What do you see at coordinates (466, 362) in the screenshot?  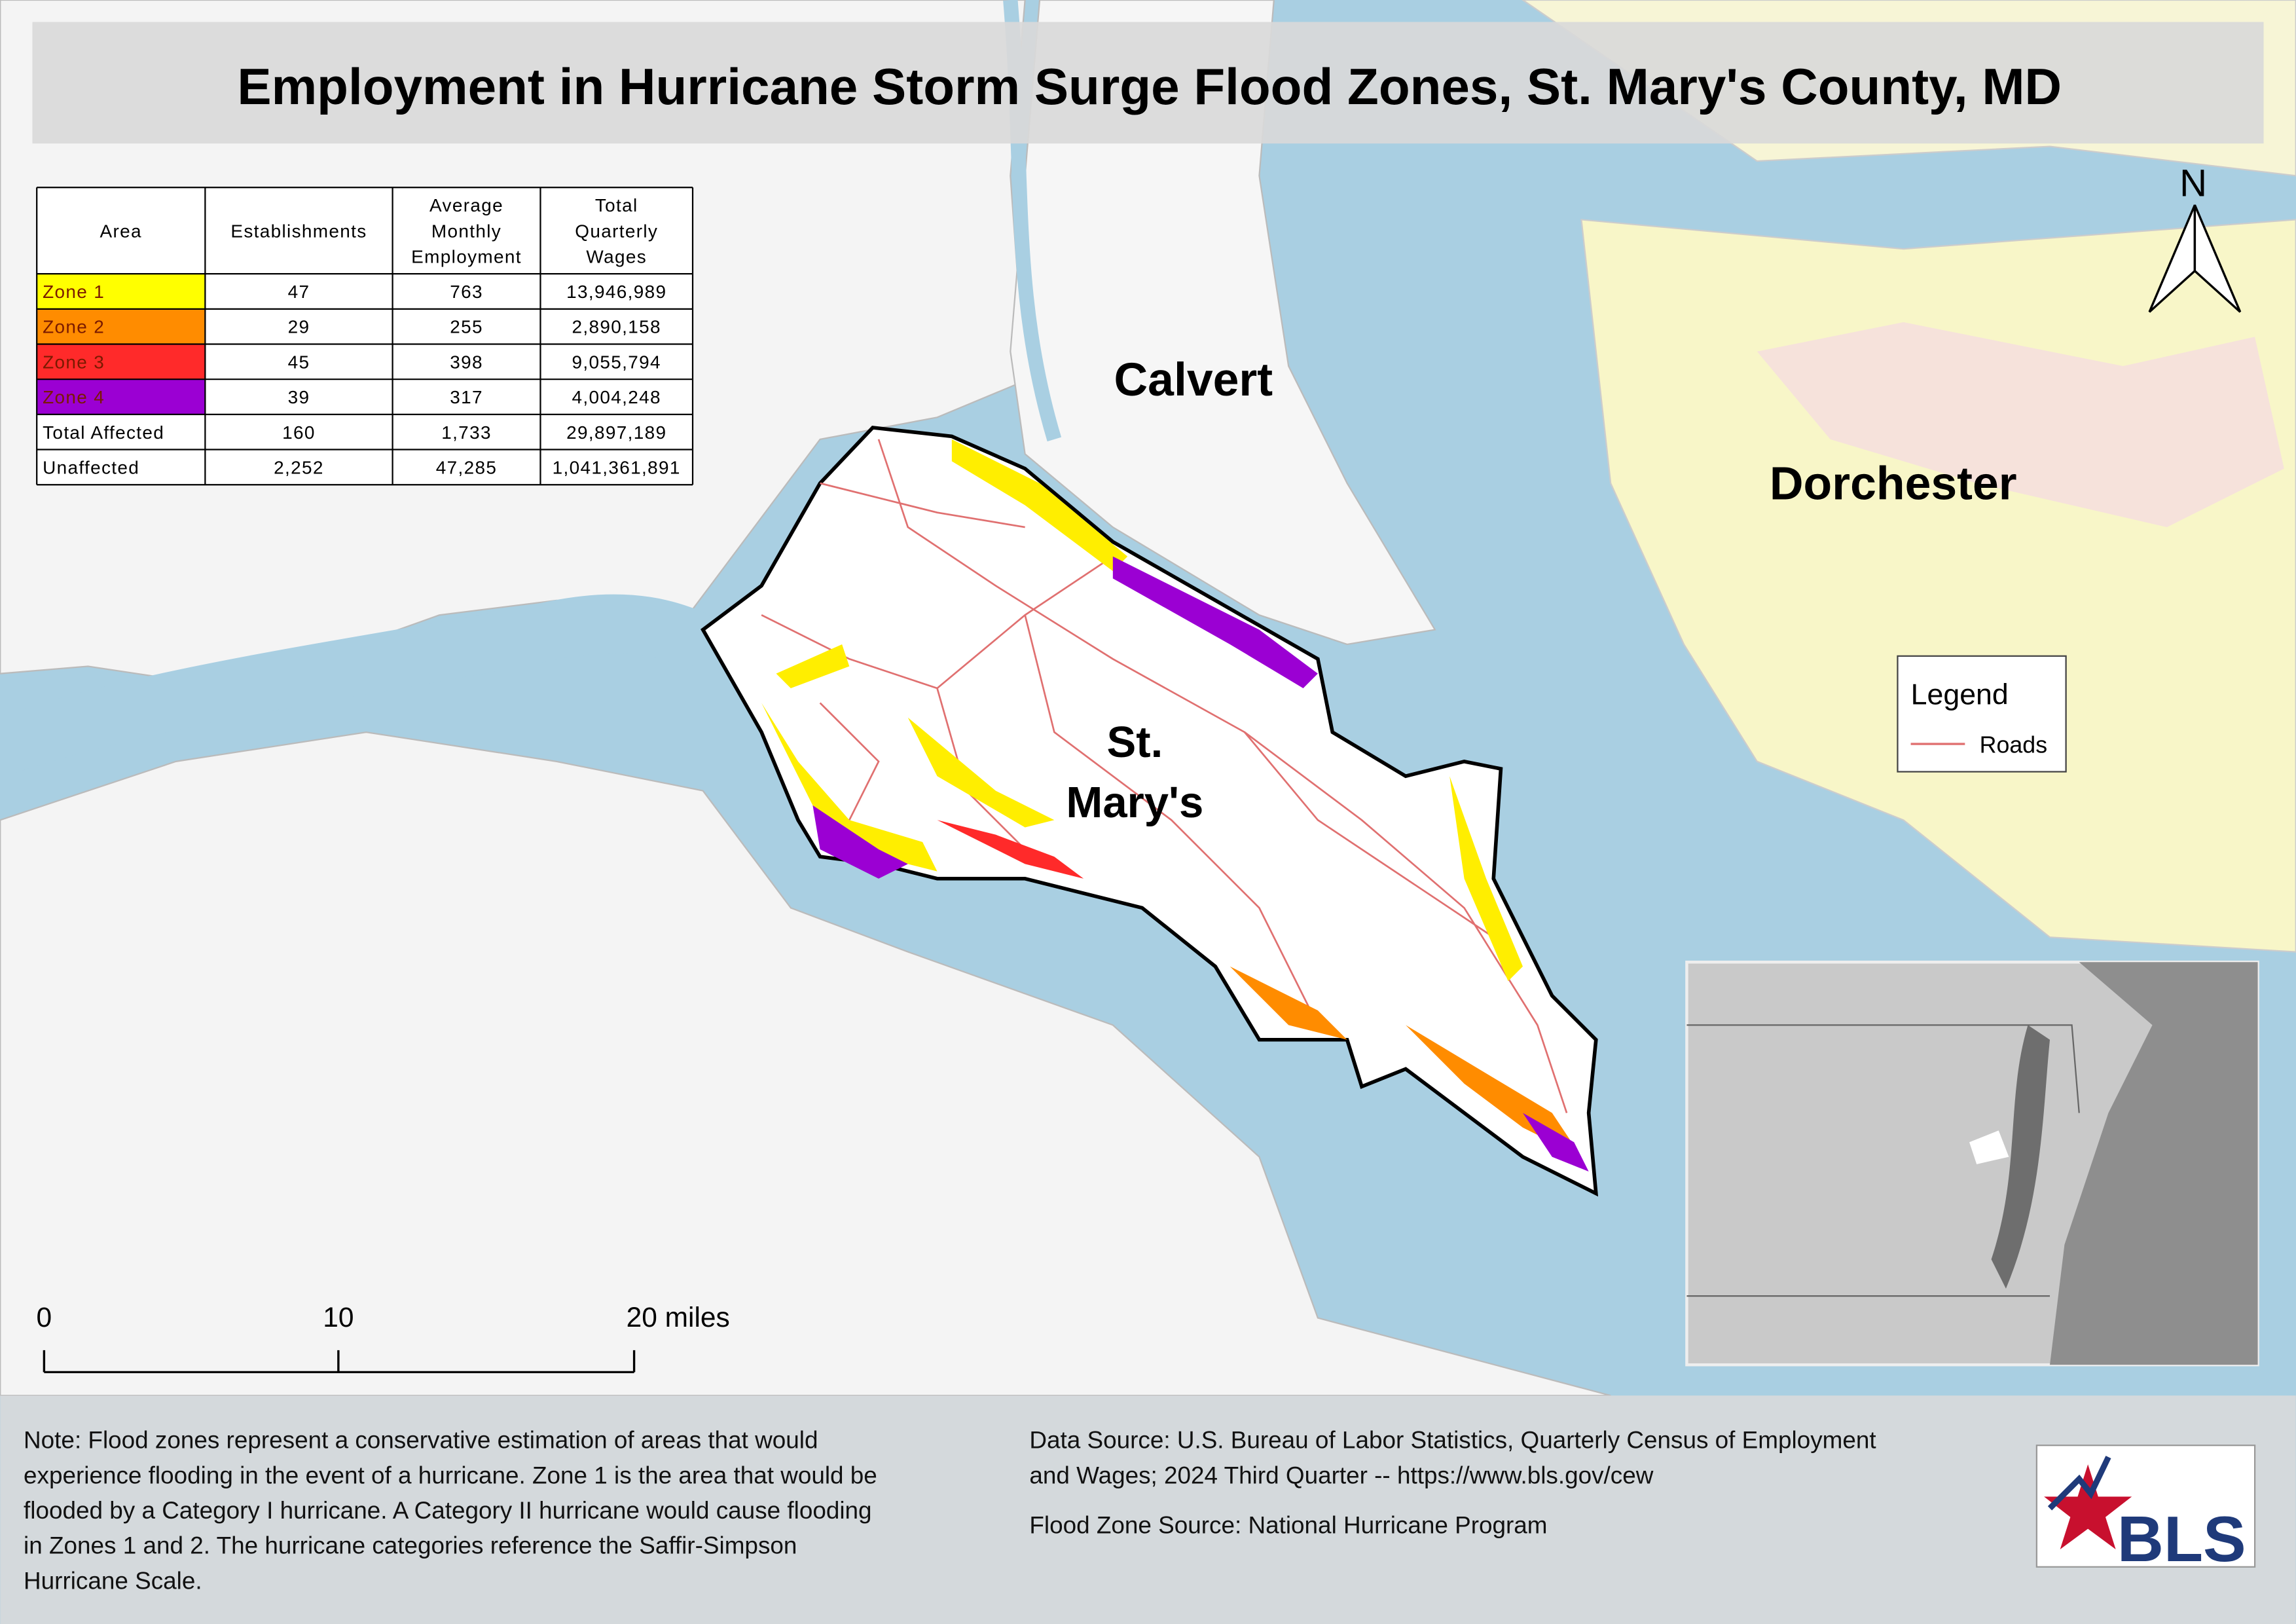 I see `table-cell: 398` at bounding box center [466, 362].